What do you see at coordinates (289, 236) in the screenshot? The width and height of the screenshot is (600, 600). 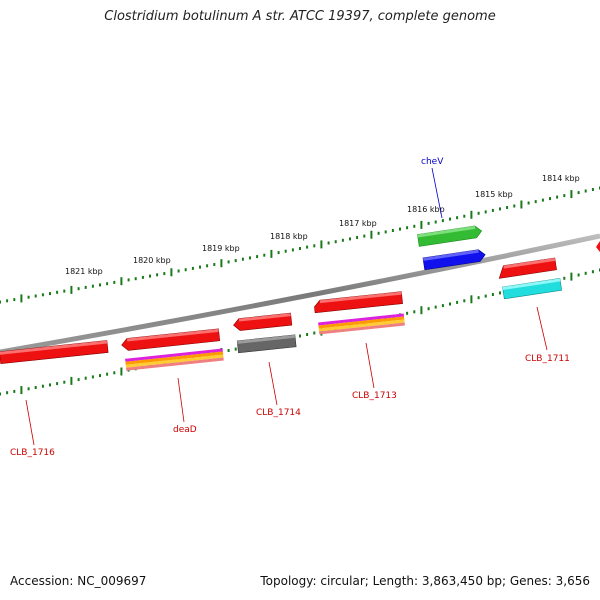 I see `kbp-label-1818: 1818 kbp` at bounding box center [289, 236].